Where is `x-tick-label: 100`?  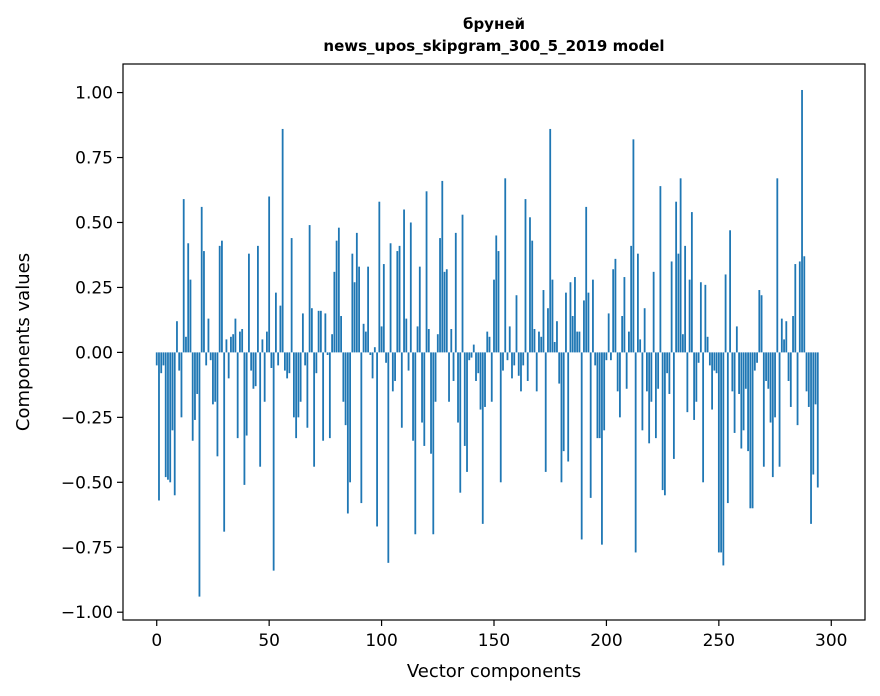
x-tick-label: 100 is located at coordinates (381, 641).